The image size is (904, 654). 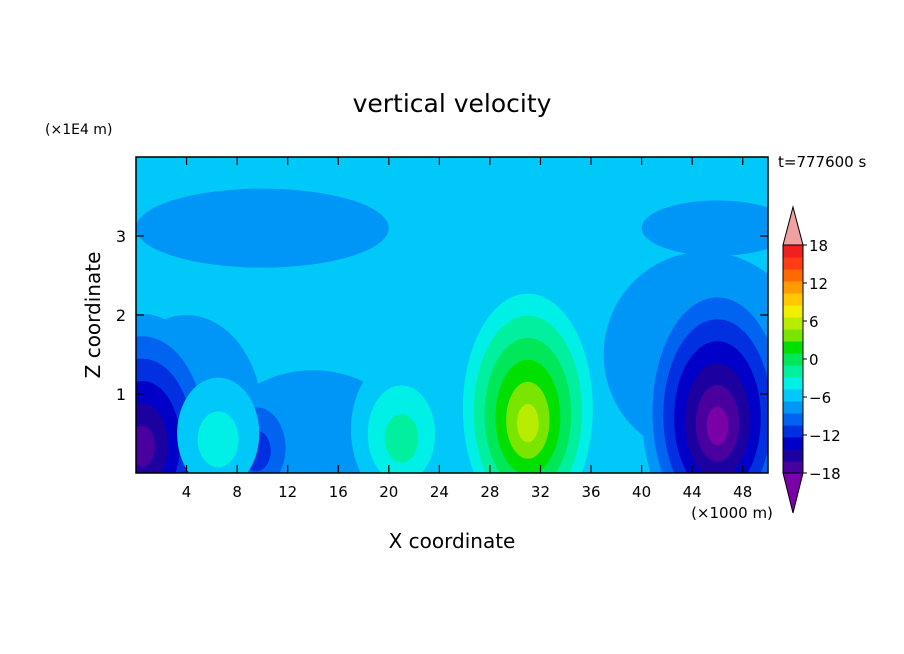 I want to click on colorbar-tick-label: 6, so click(x=814, y=322).